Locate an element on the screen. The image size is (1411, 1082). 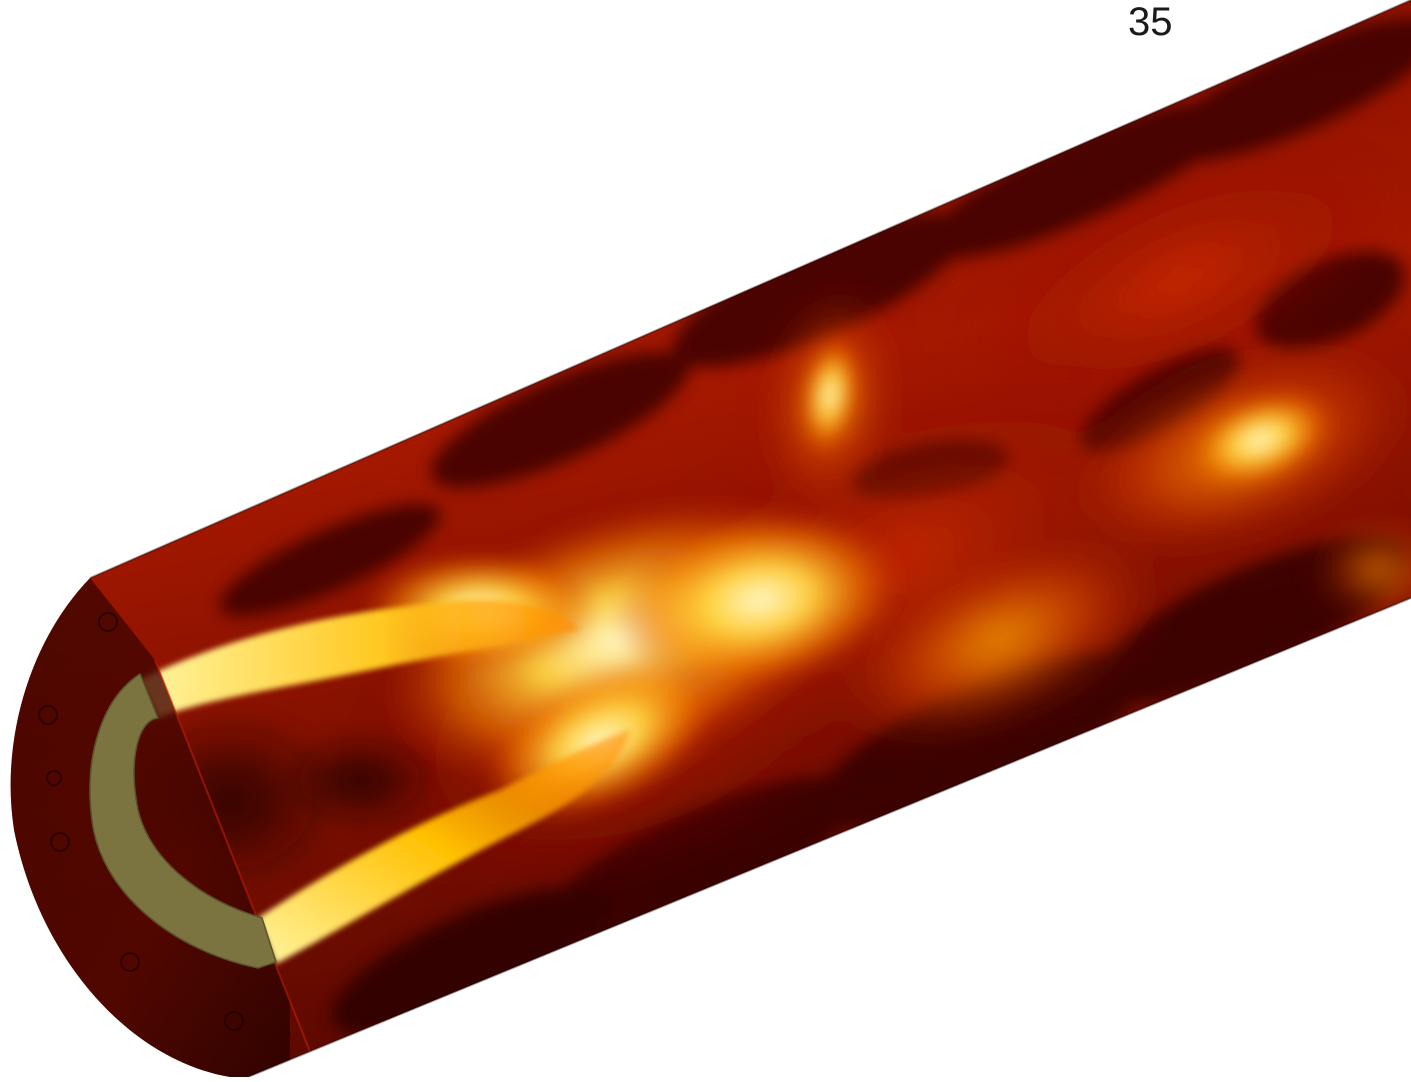
flange-holes is located at coordinates (141, 821).